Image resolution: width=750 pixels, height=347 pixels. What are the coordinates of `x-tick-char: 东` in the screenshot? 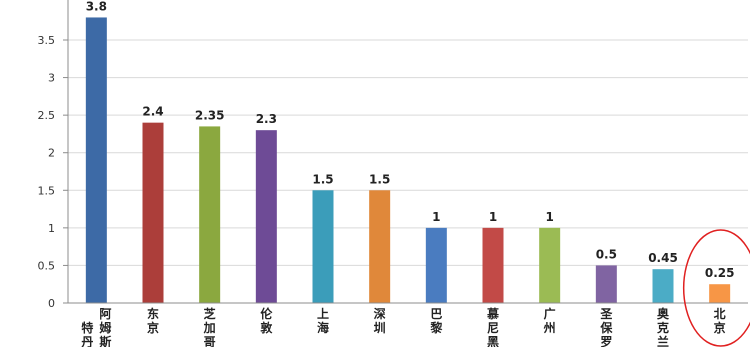 It's located at (153, 313).